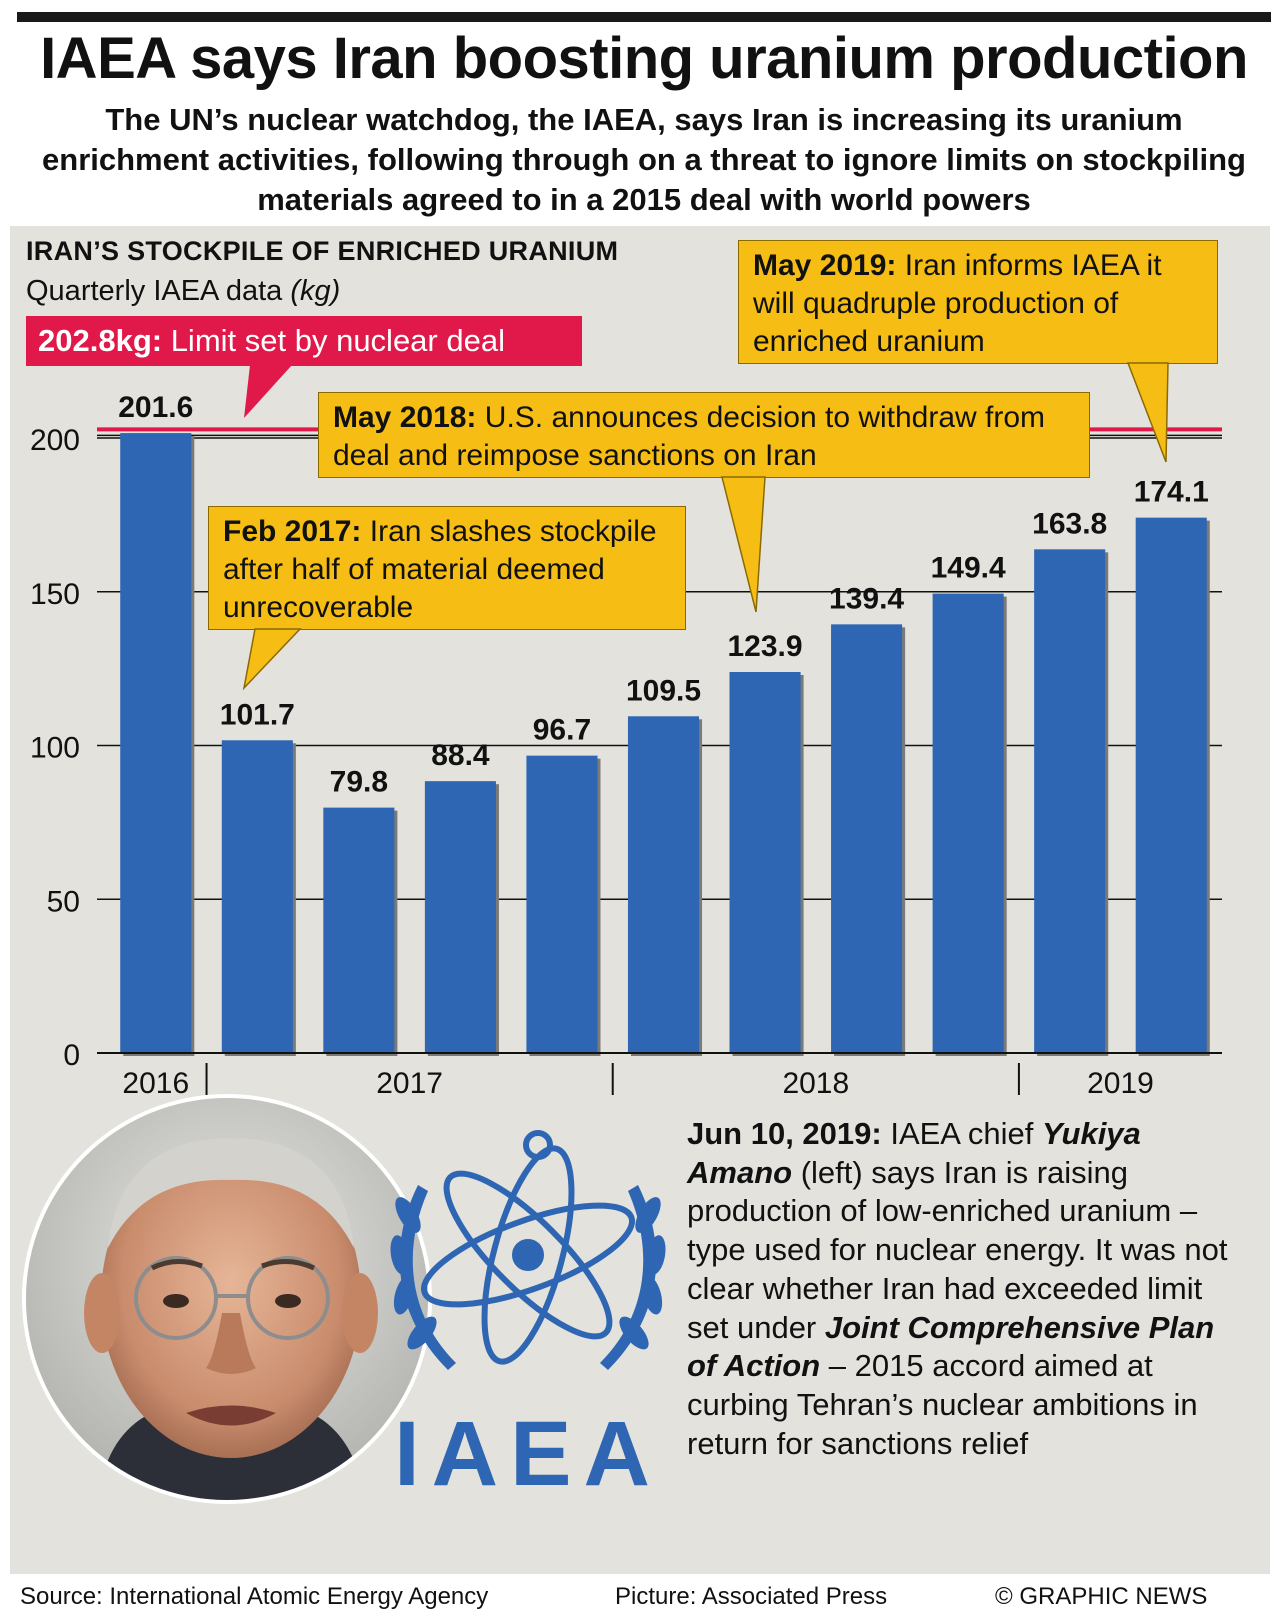 This screenshot has width=1288, height=1618. What do you see at coordinates (914, 1153) in the screenshot?
I see `story-person-name: Yukiya Amano` at bounding box center [914, 1153].